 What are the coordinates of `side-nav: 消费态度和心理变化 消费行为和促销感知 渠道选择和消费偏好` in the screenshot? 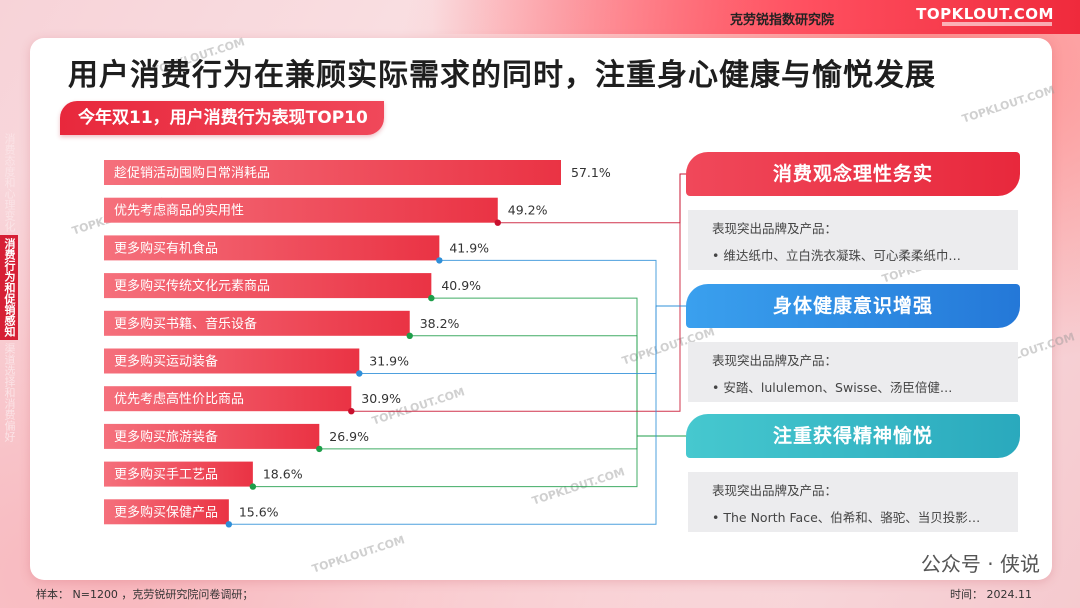 It's located at (9, 287).